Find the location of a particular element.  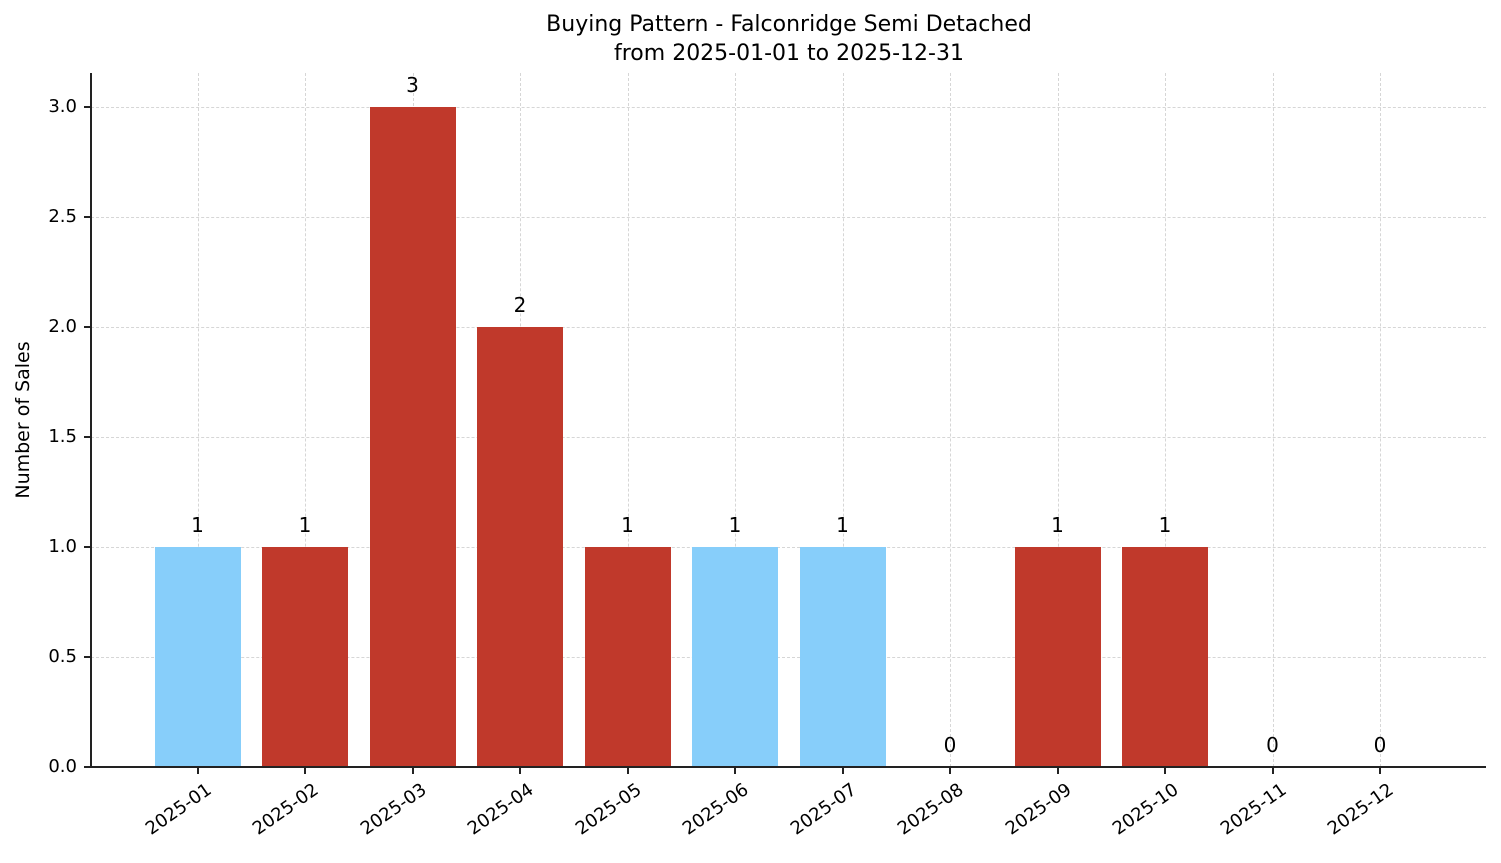

x-tick-label: 2025-01 is located at coordinates (178, 809).